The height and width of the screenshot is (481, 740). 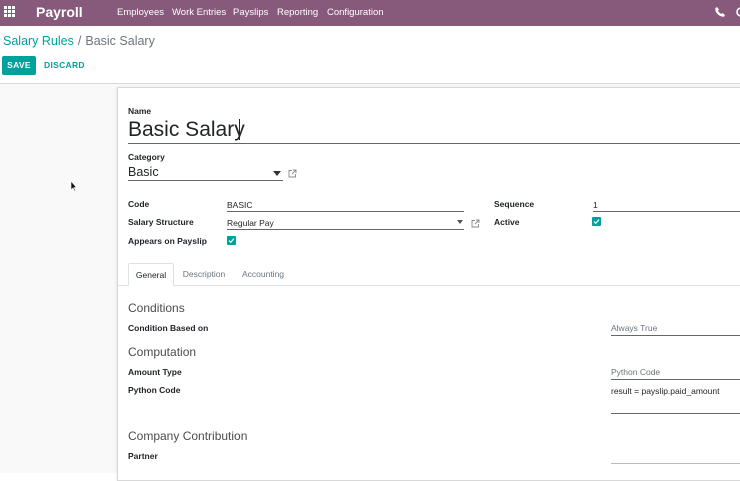 What do you see at coordinates (59, 12) in the screenshot?
I see `app-name: Payroll` at bounding box center [59, 12].